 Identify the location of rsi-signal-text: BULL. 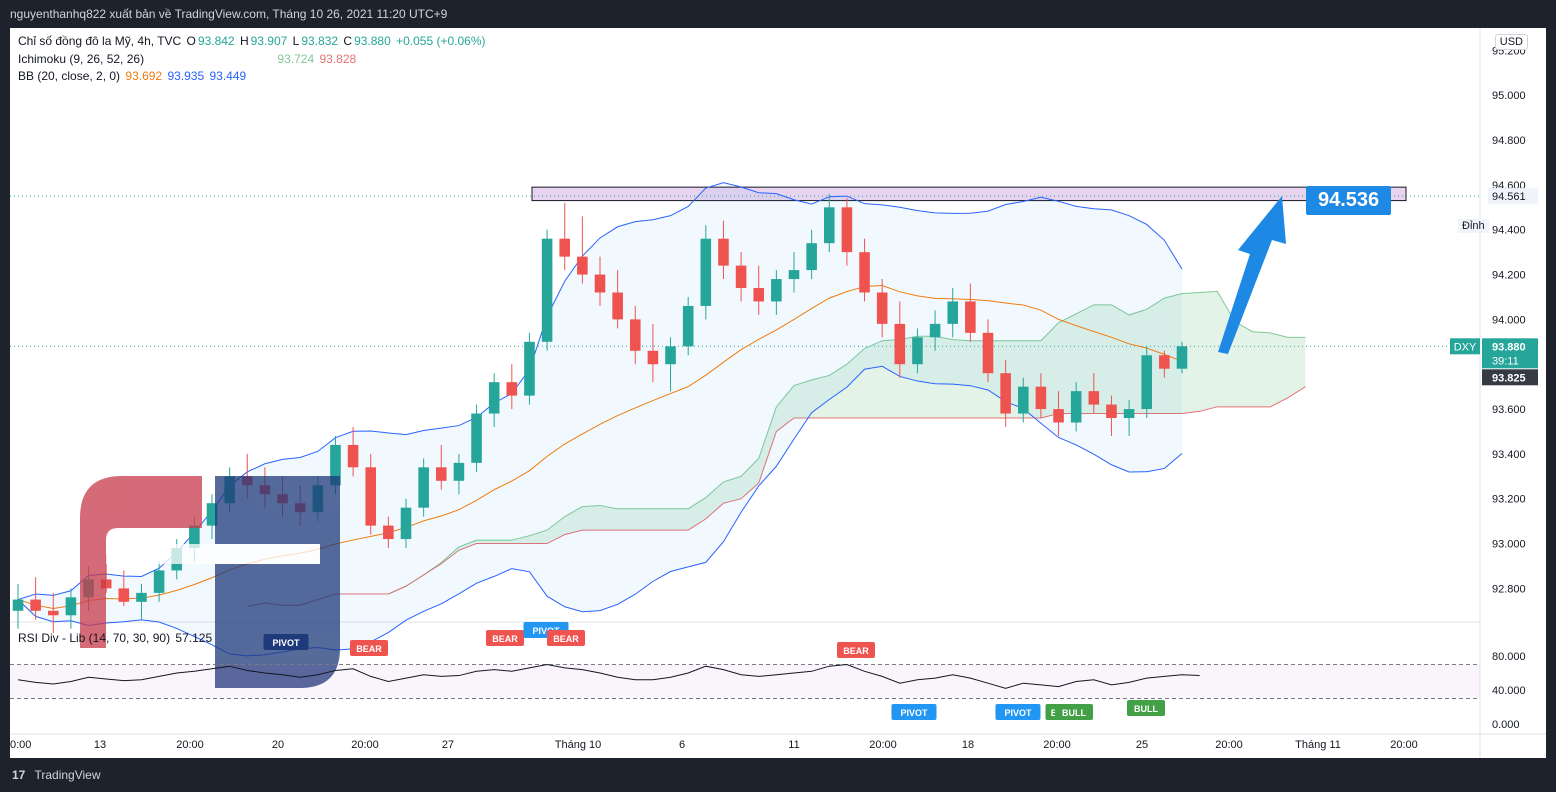
(1146, 709).